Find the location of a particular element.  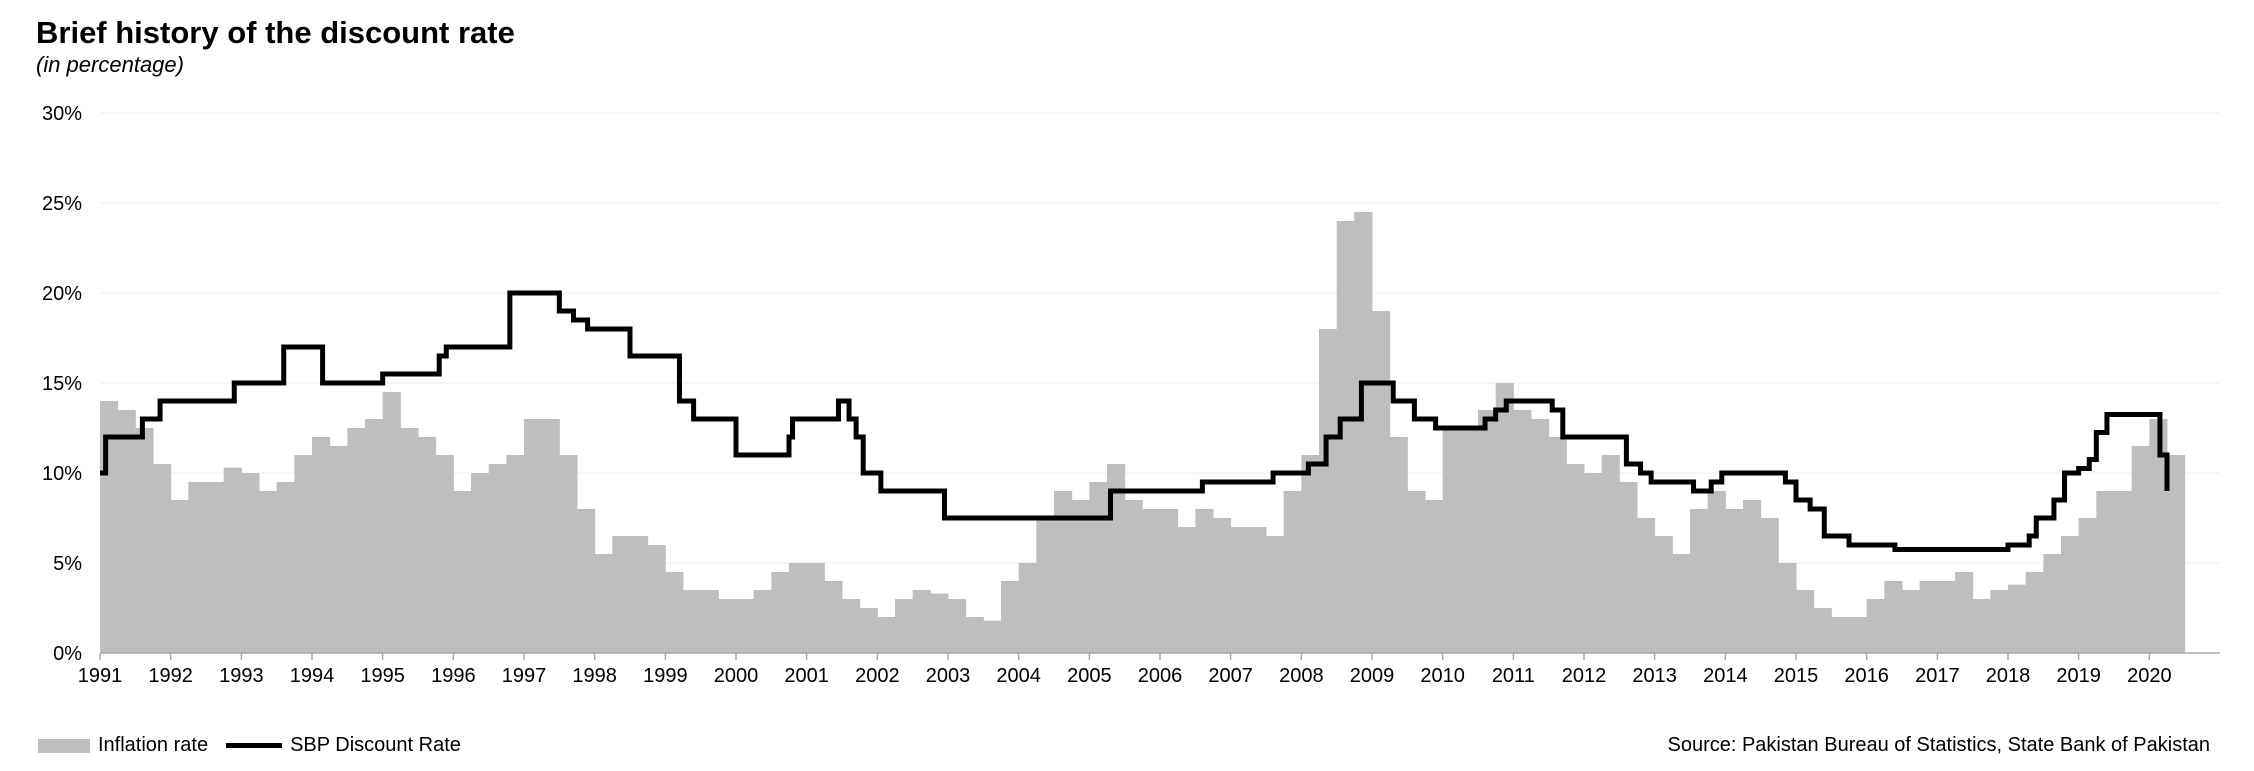

legend-label-discount: SBP Discount Rate is located at coordinates (375, 745).